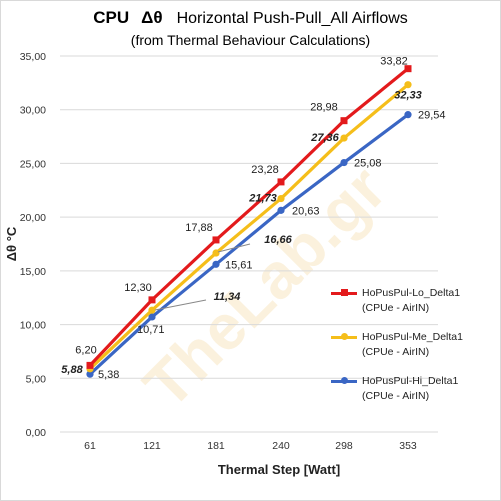 The image size is (501, 501). Describe the element at coordinates (262, 199) in the screenshot. I see `data-label: 21,73` at that location.